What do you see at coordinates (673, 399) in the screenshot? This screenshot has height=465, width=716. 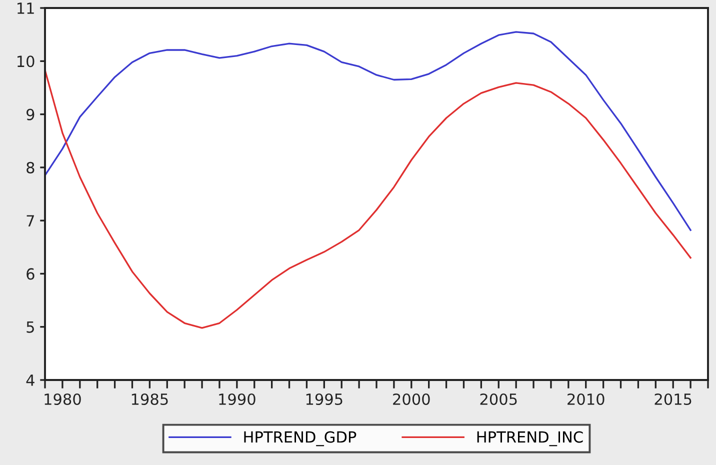 I see `x-tick-label: 2015` at bounding box center [673, 399].